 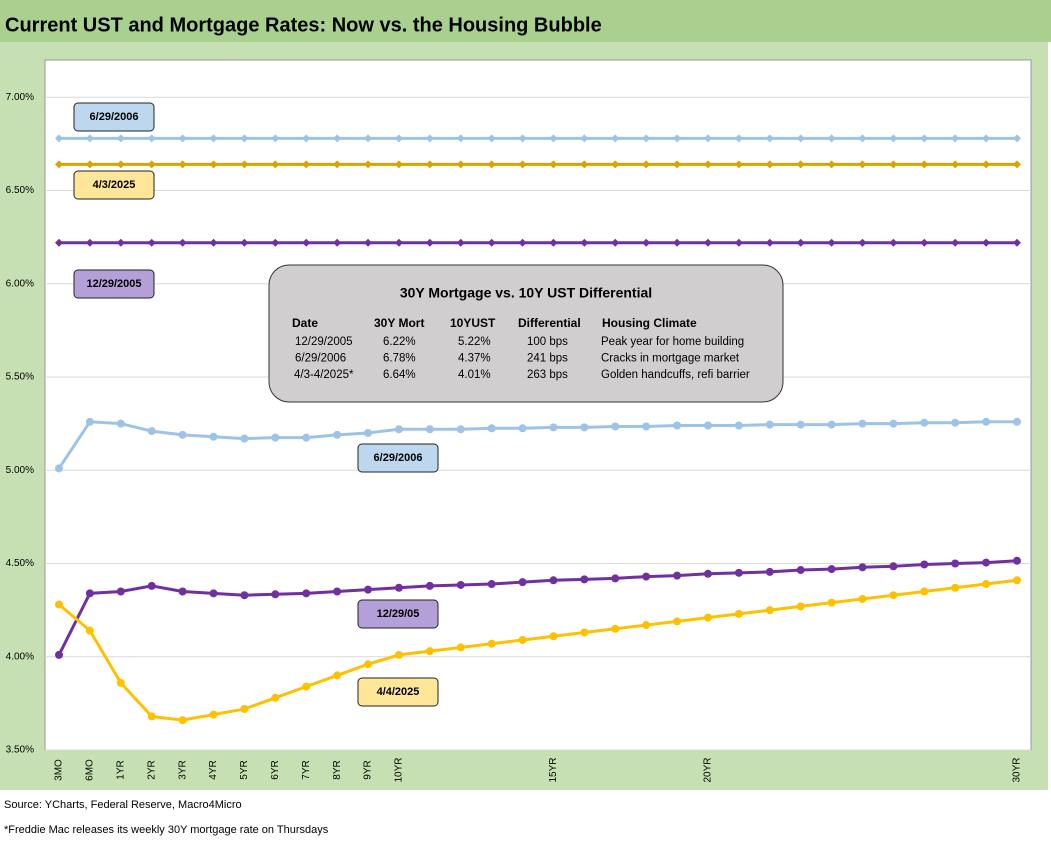 I want to click on y-tick-label: 6.50%, so click(x=20, y=190).